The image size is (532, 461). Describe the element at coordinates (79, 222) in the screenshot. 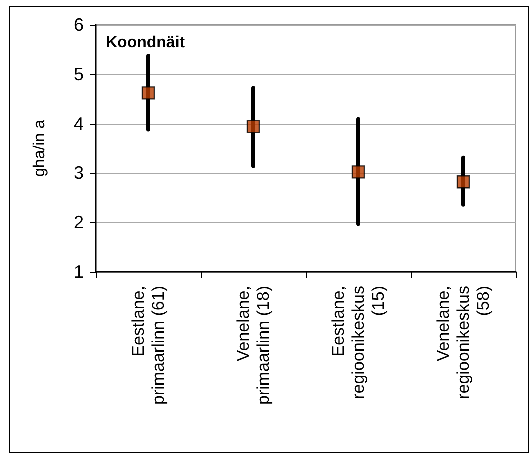

I see `y-tick-label: 2` at that location.